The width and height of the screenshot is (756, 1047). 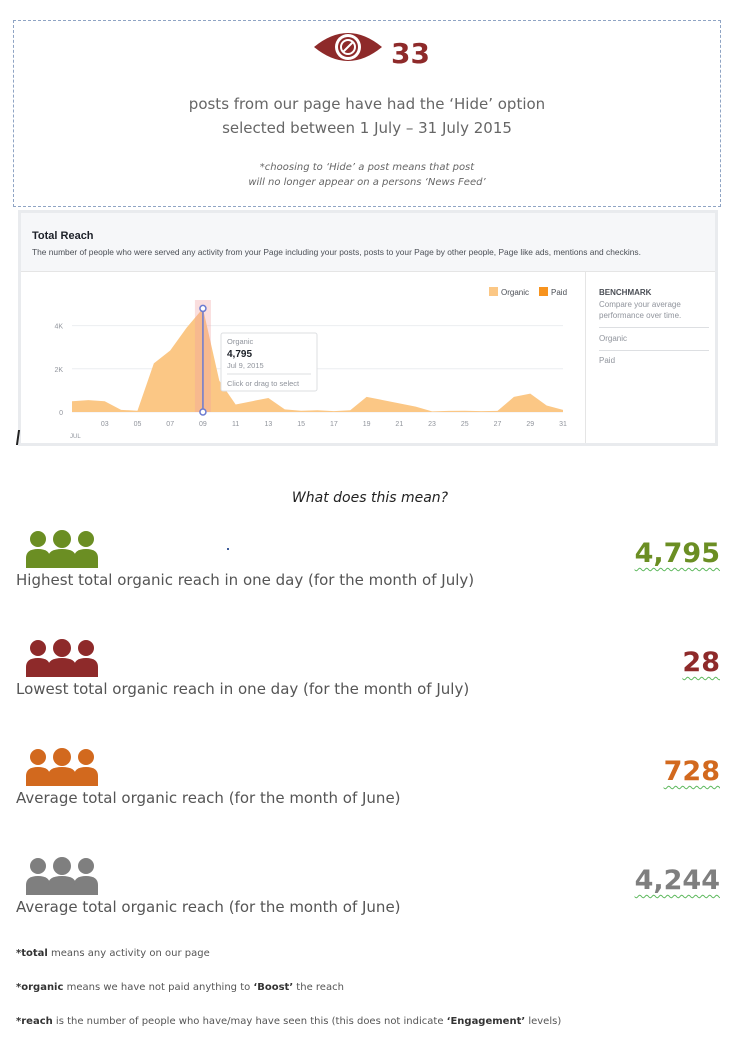 What do you see at coordinates (34, 1021) in the screenshot?
I see `footnote-term: *reach` at bounding box center [34, 1021].